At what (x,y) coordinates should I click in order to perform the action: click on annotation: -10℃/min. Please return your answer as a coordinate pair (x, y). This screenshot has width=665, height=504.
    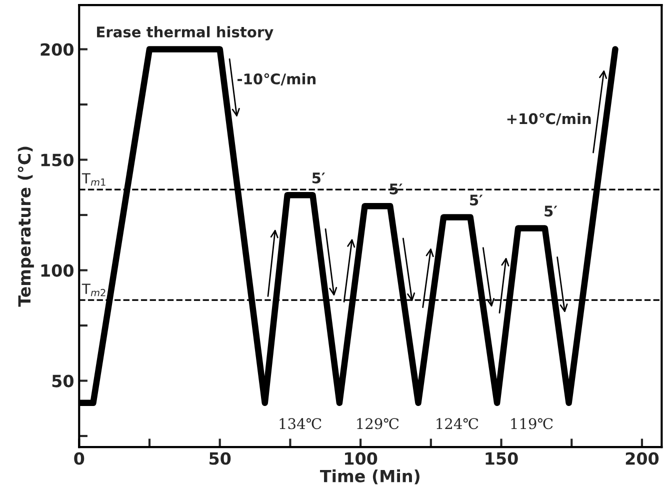
    Looking at the image, I should click on (277, 79).